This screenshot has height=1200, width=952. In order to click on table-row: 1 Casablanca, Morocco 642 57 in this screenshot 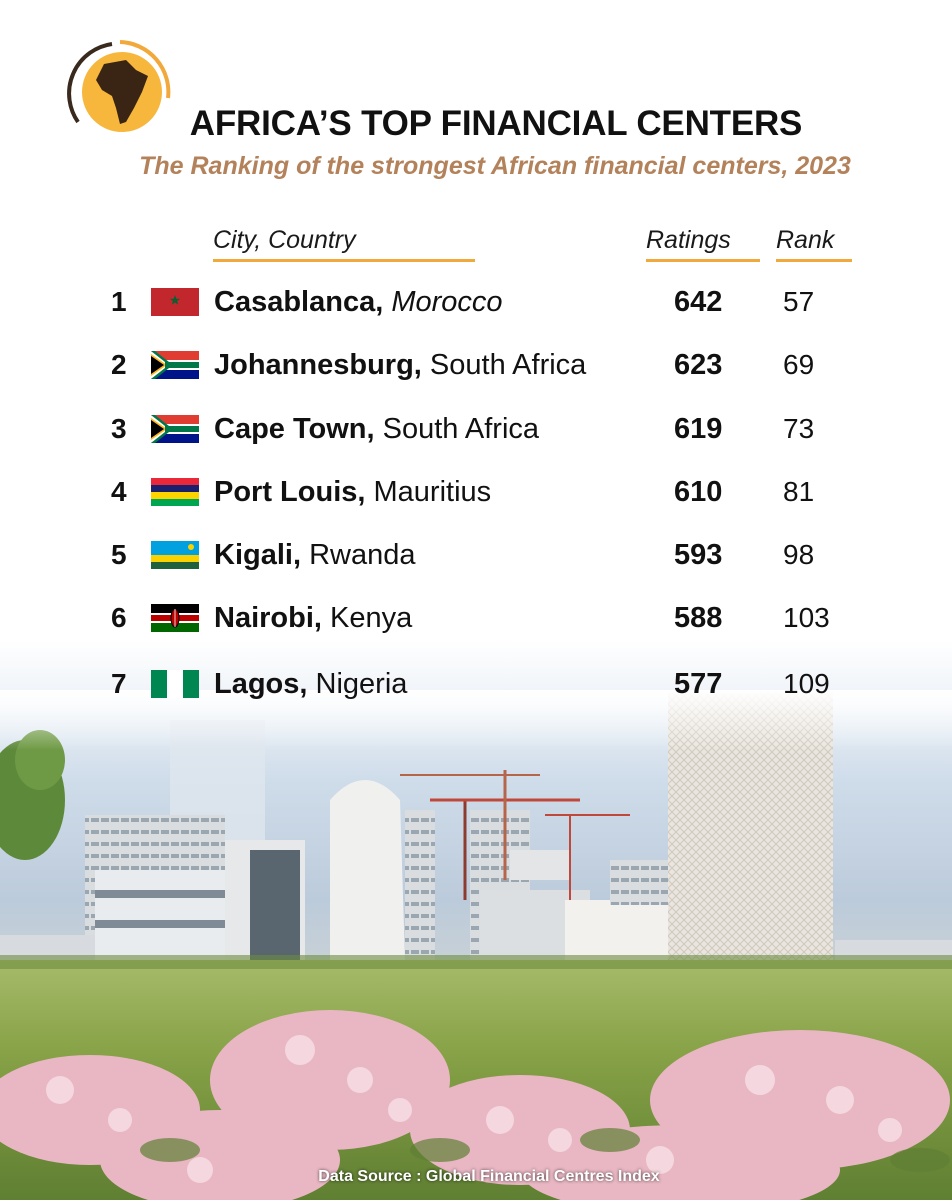, I will do `click(476, 306)`.